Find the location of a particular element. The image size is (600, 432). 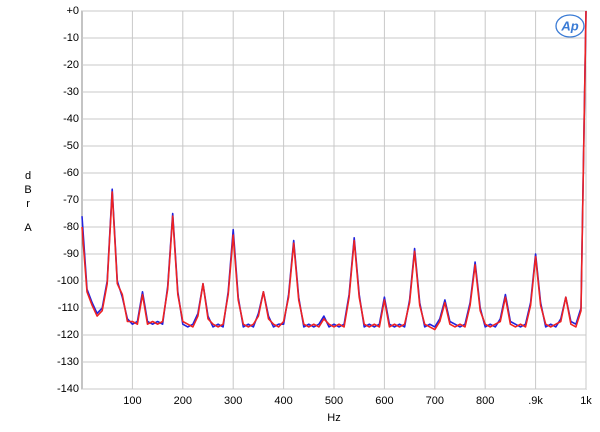

logo: Ap is located at coordinates (569, 25).